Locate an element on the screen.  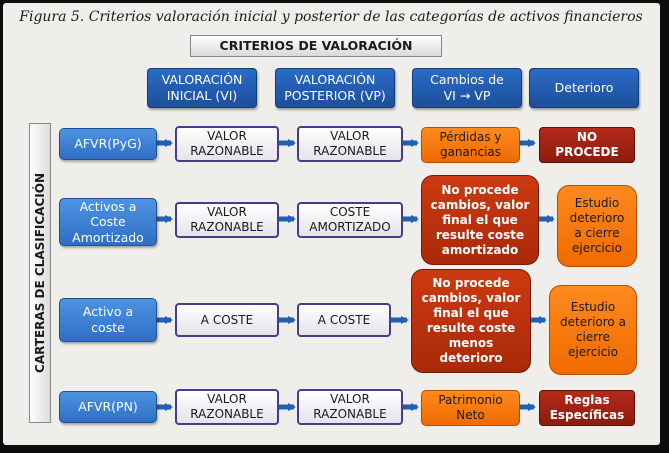
row2-deterioro-box: Estudio deterioro a cierre ejercicio is located at coordinates (597, 226).